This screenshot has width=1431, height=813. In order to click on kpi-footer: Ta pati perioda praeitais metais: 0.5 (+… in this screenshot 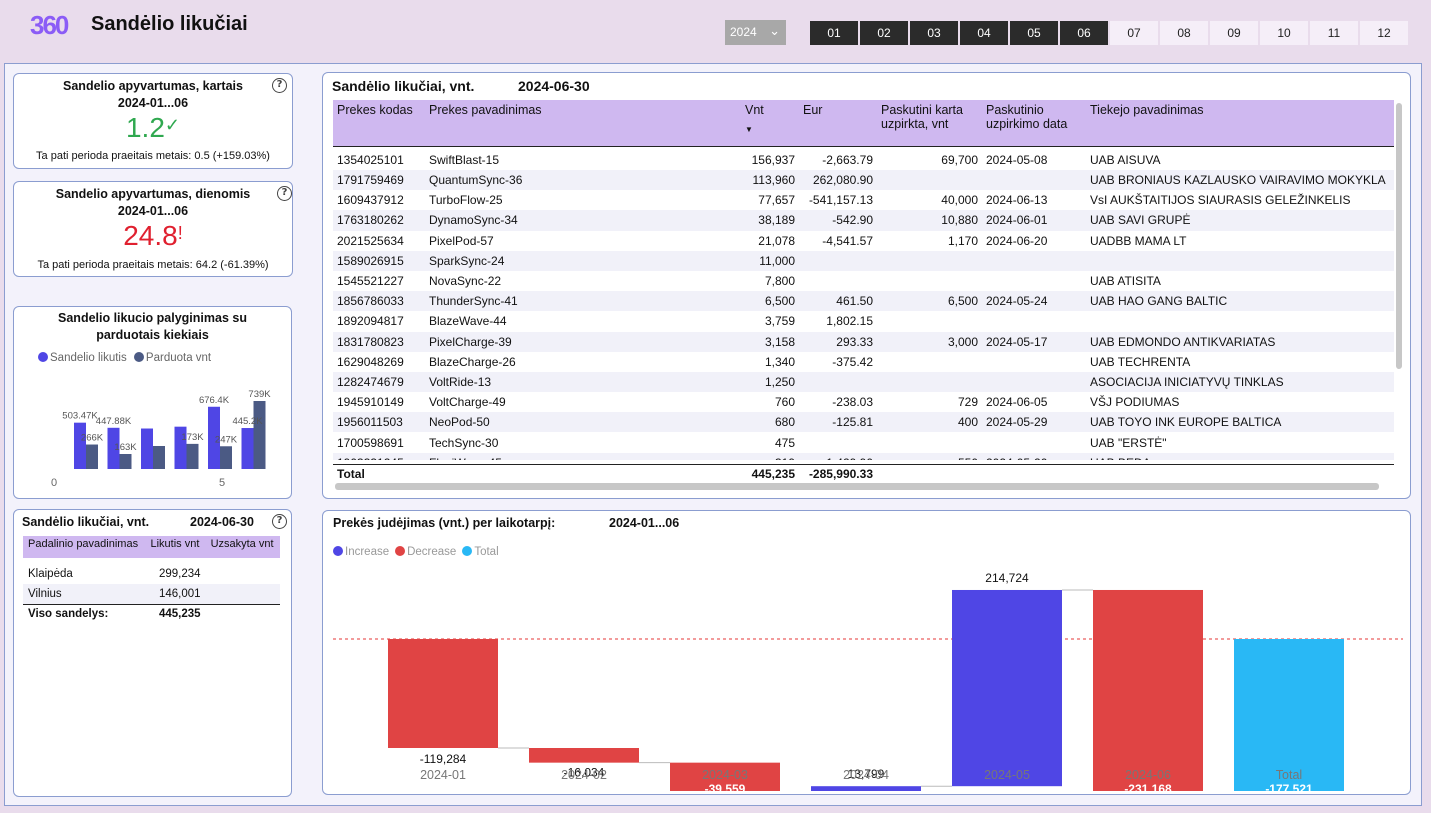, I will do `click(153, 156)`.